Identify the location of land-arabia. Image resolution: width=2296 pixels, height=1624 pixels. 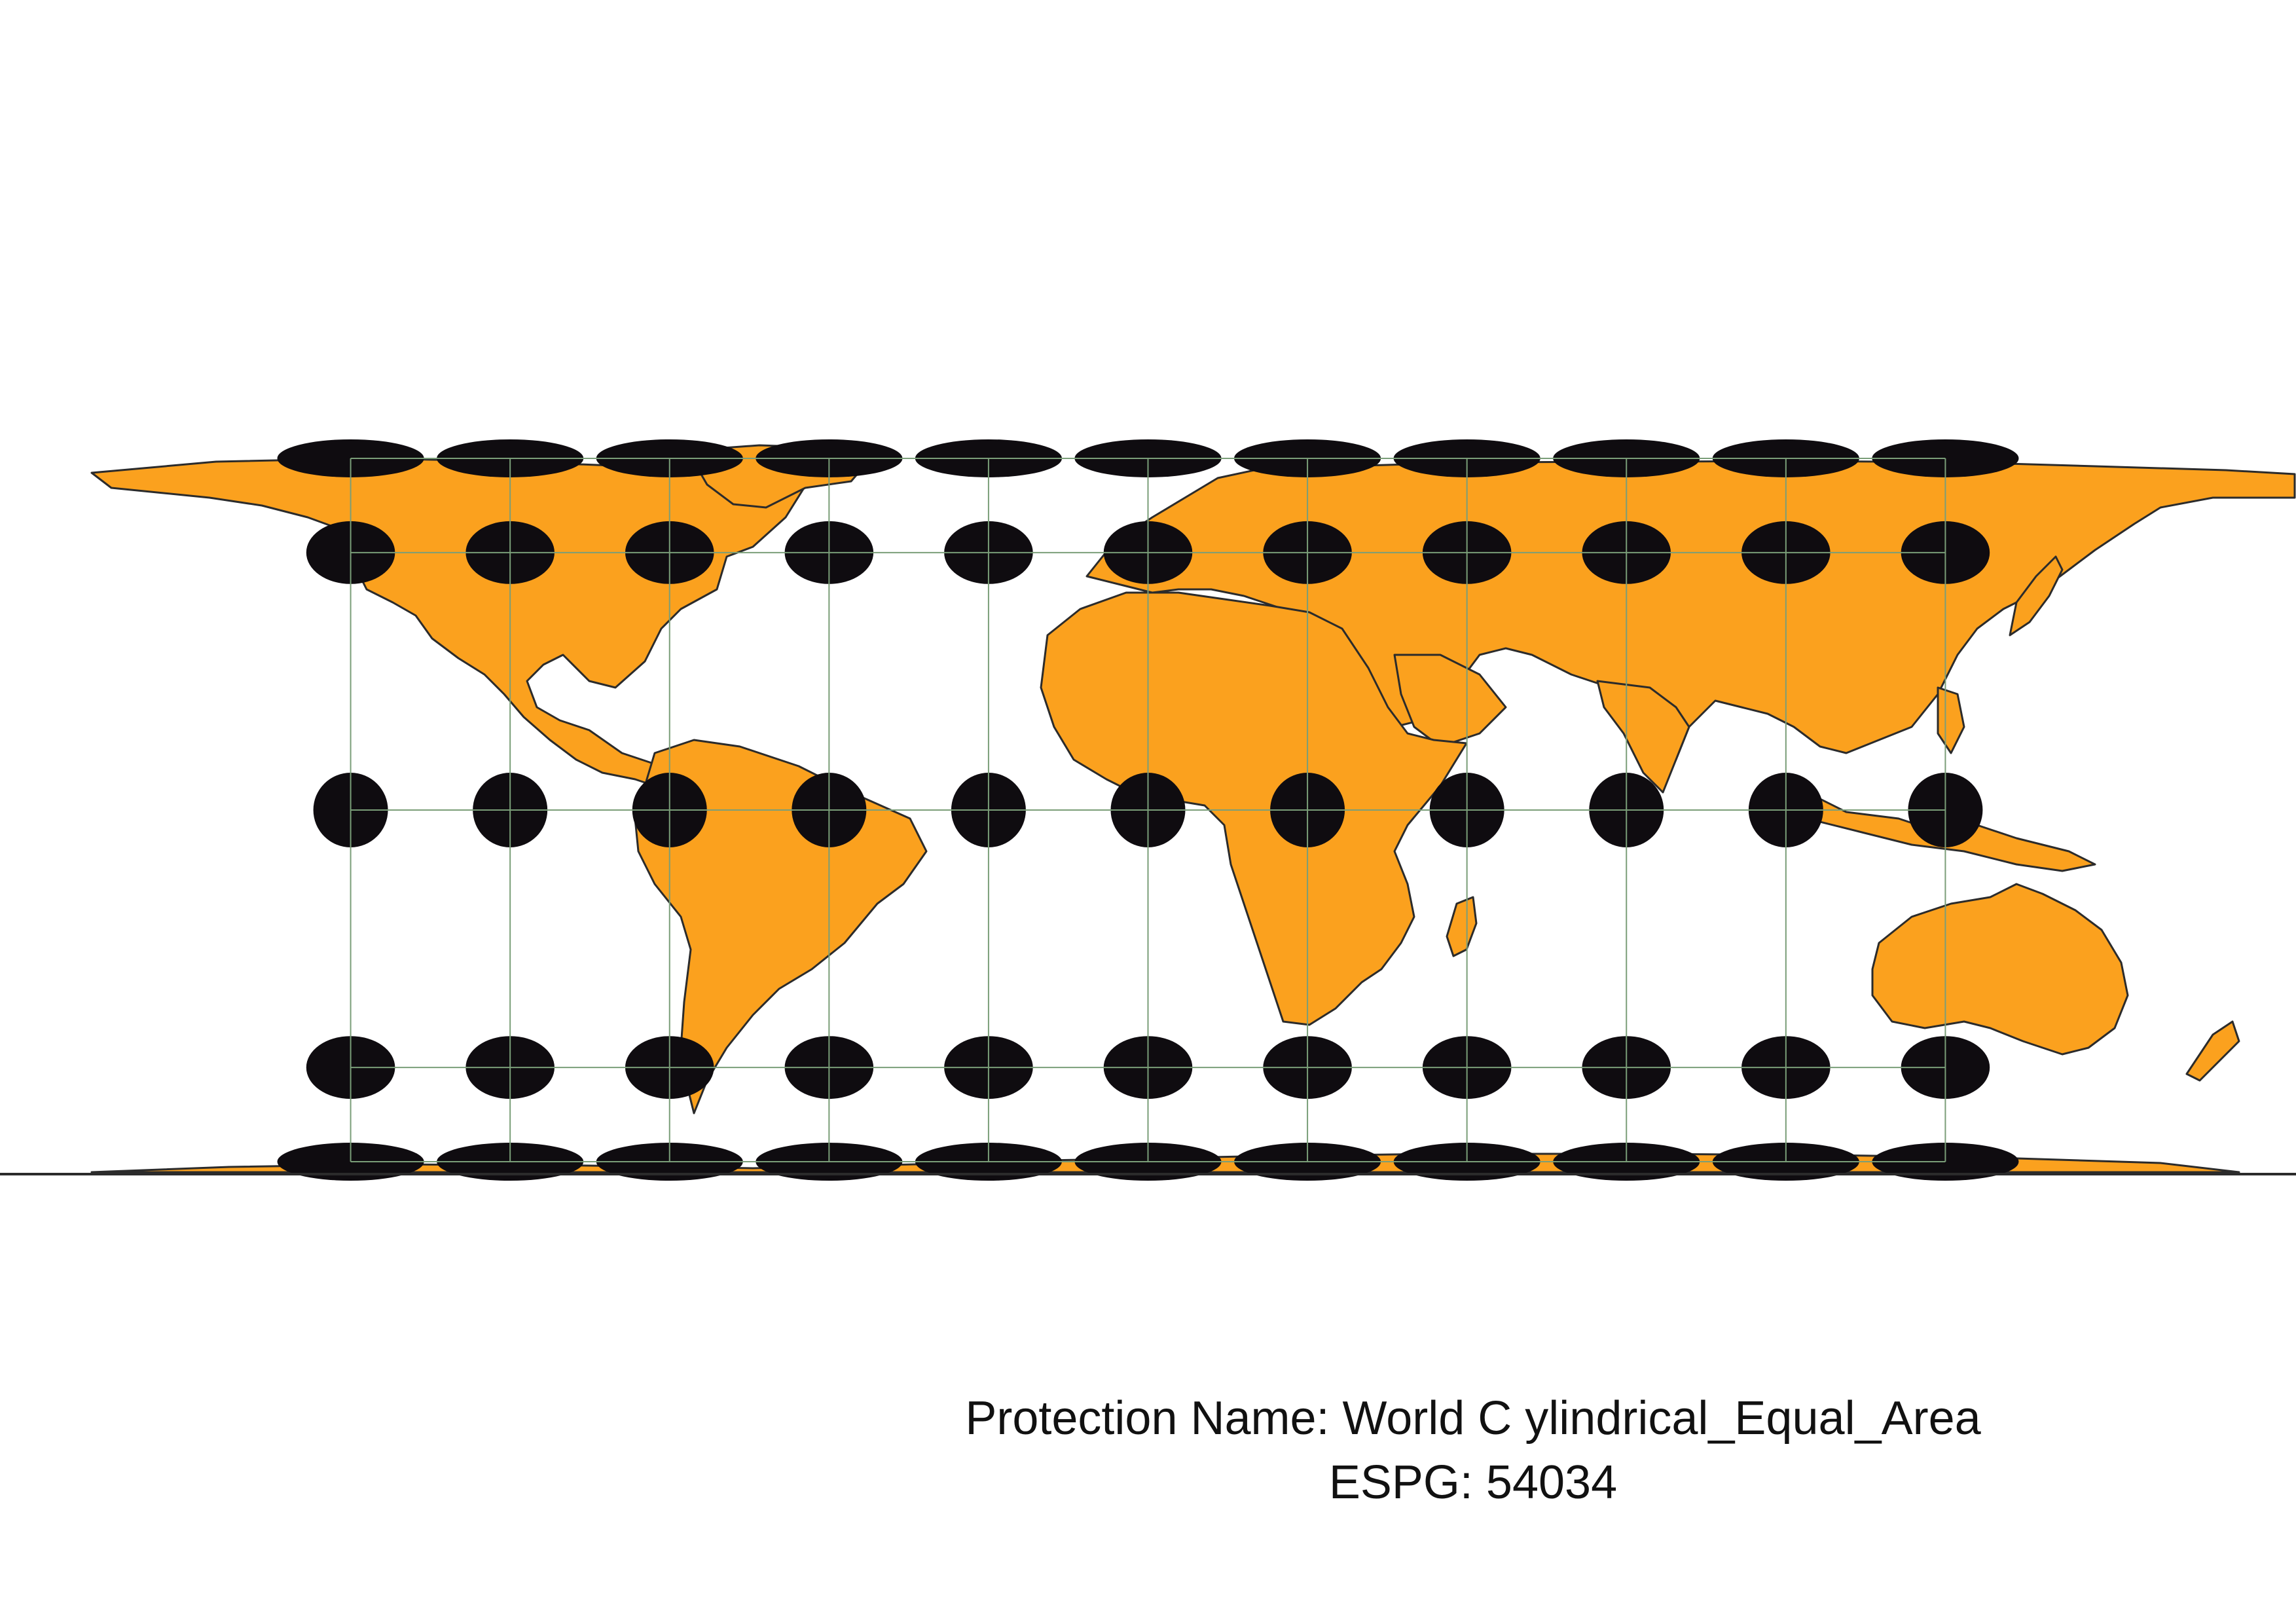
(1450, 701).